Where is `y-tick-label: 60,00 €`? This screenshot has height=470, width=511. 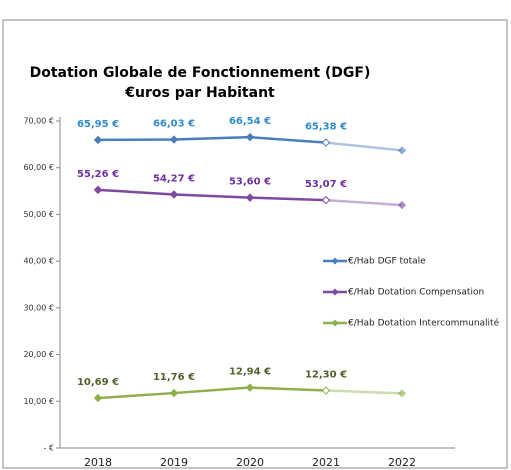
y-tick-label: 60,00 € is located at coordinates (38, 167).